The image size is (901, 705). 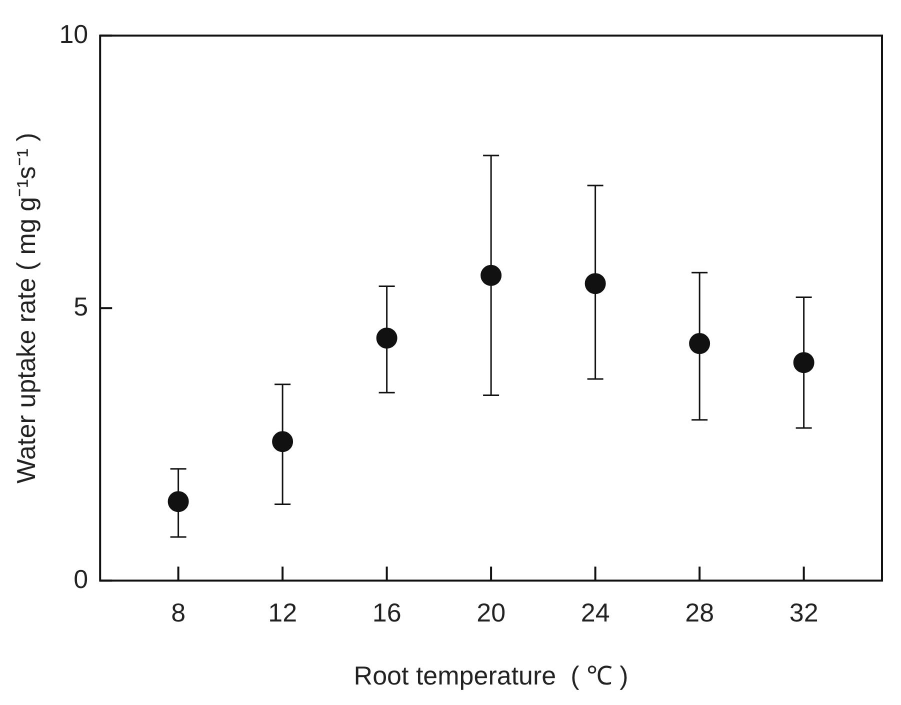 What do you see at coordinates (387, 612) in the screenshot?
I see `x-tick-label: 16` at bounding box center [387, 612].